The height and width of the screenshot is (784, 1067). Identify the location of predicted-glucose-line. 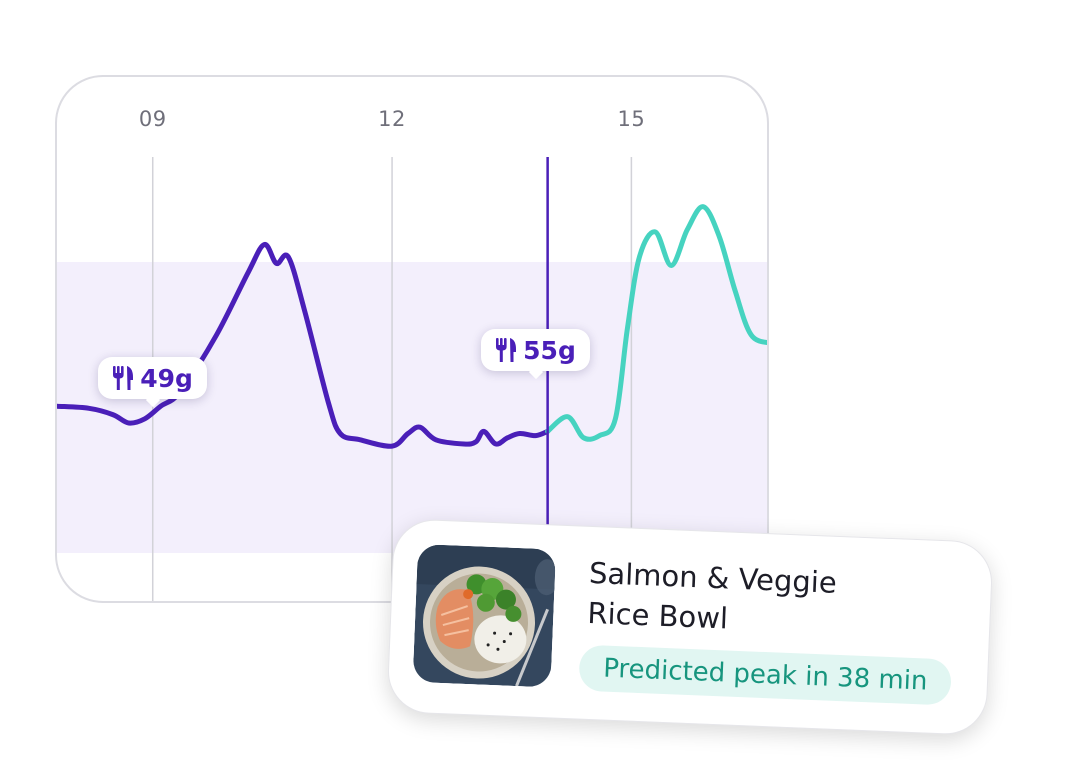
(656, 323).